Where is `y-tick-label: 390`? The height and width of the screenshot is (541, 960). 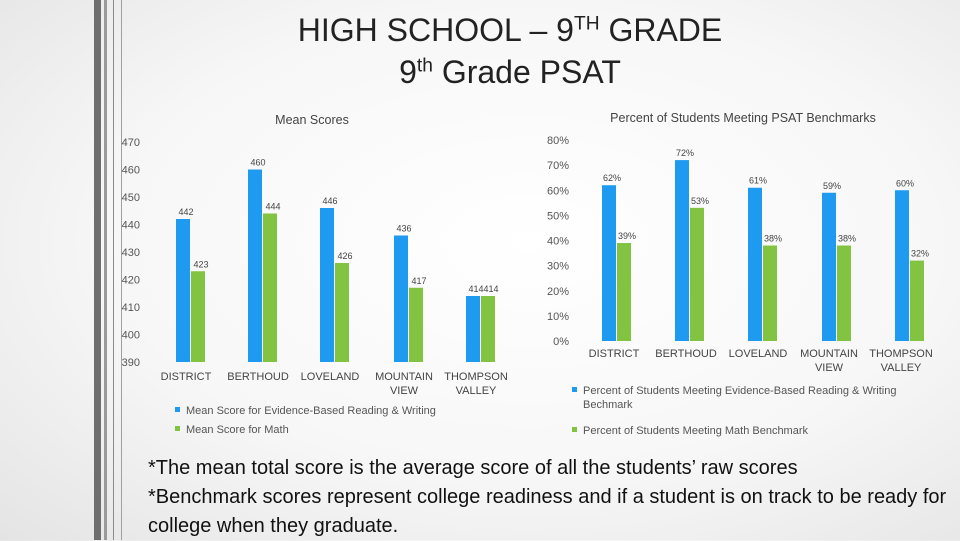 y-tick-label: 390 is located at coordinates (131, 363).